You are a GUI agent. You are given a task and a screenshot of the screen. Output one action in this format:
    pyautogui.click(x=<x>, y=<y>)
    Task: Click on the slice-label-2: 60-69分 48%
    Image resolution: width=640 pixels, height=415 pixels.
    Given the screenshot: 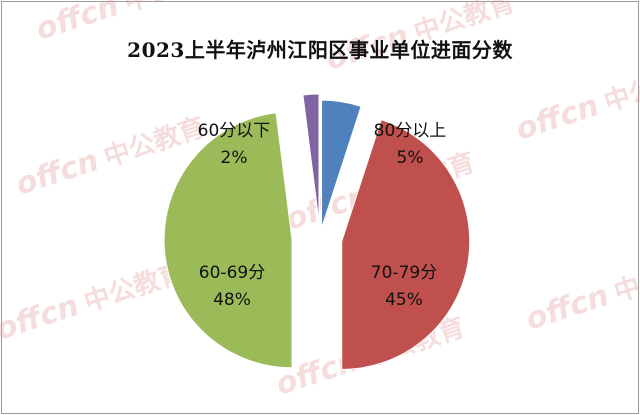 What is the action you would take?
    pyautogui.click(x=232, y=286)
    